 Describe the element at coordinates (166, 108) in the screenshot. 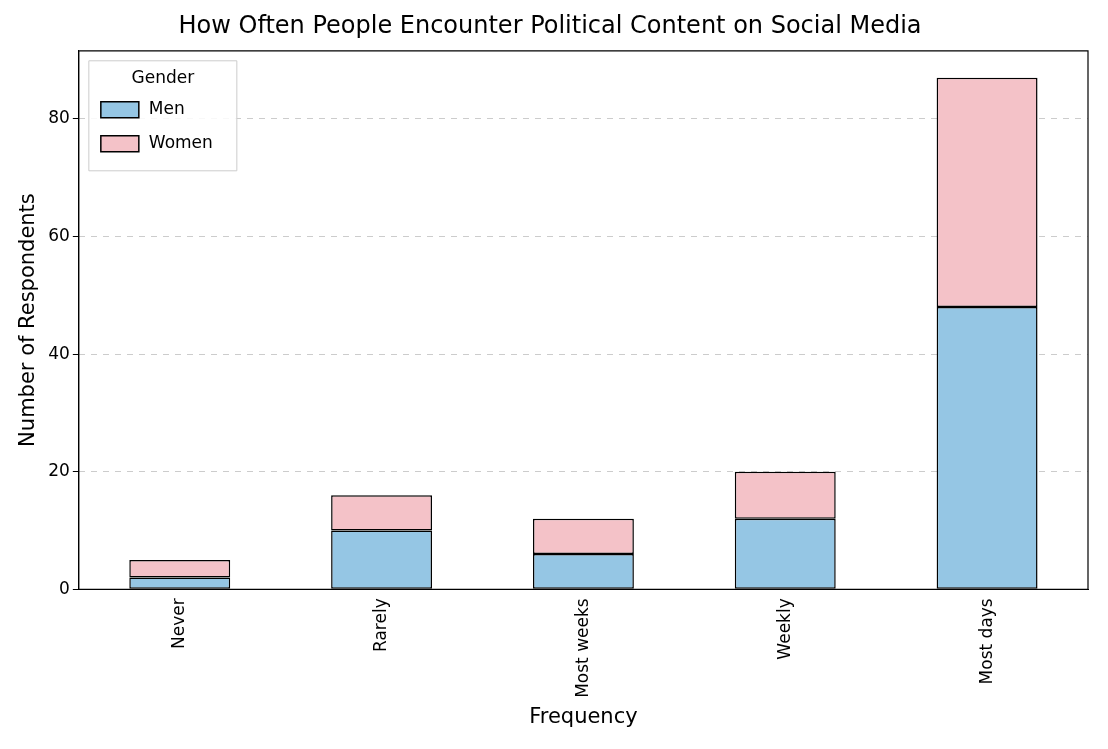

I see `legend-label: Men` at that location.